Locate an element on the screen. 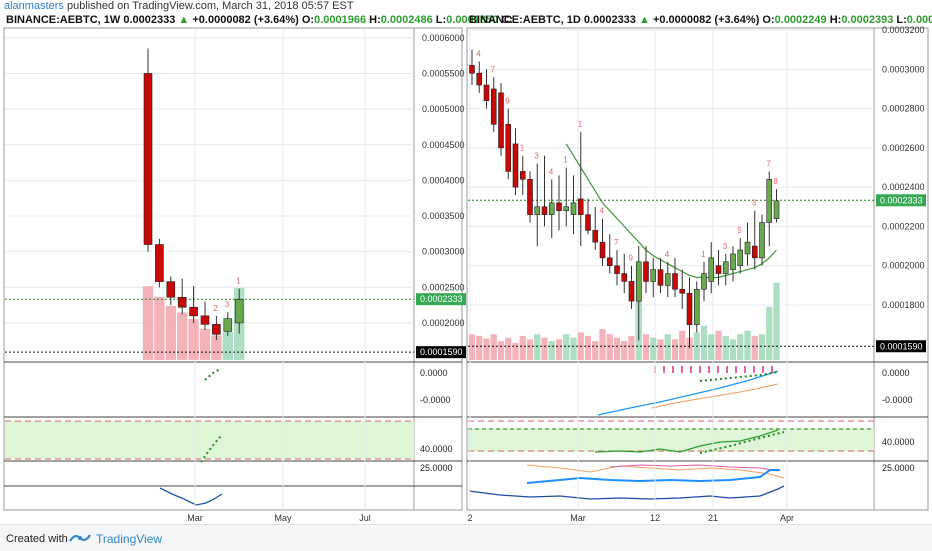 This screenshot has height=551, width=932. right-x-tick: Apr is located at coordinates (787, 518).